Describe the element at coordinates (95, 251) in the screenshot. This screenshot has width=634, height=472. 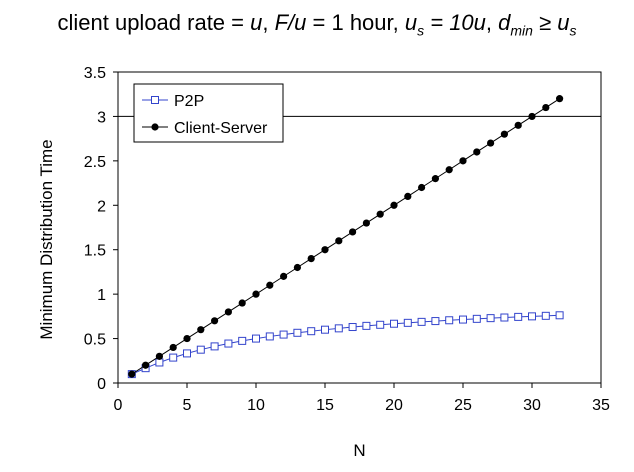
I see `y-tick-label: 1.5` at that location.